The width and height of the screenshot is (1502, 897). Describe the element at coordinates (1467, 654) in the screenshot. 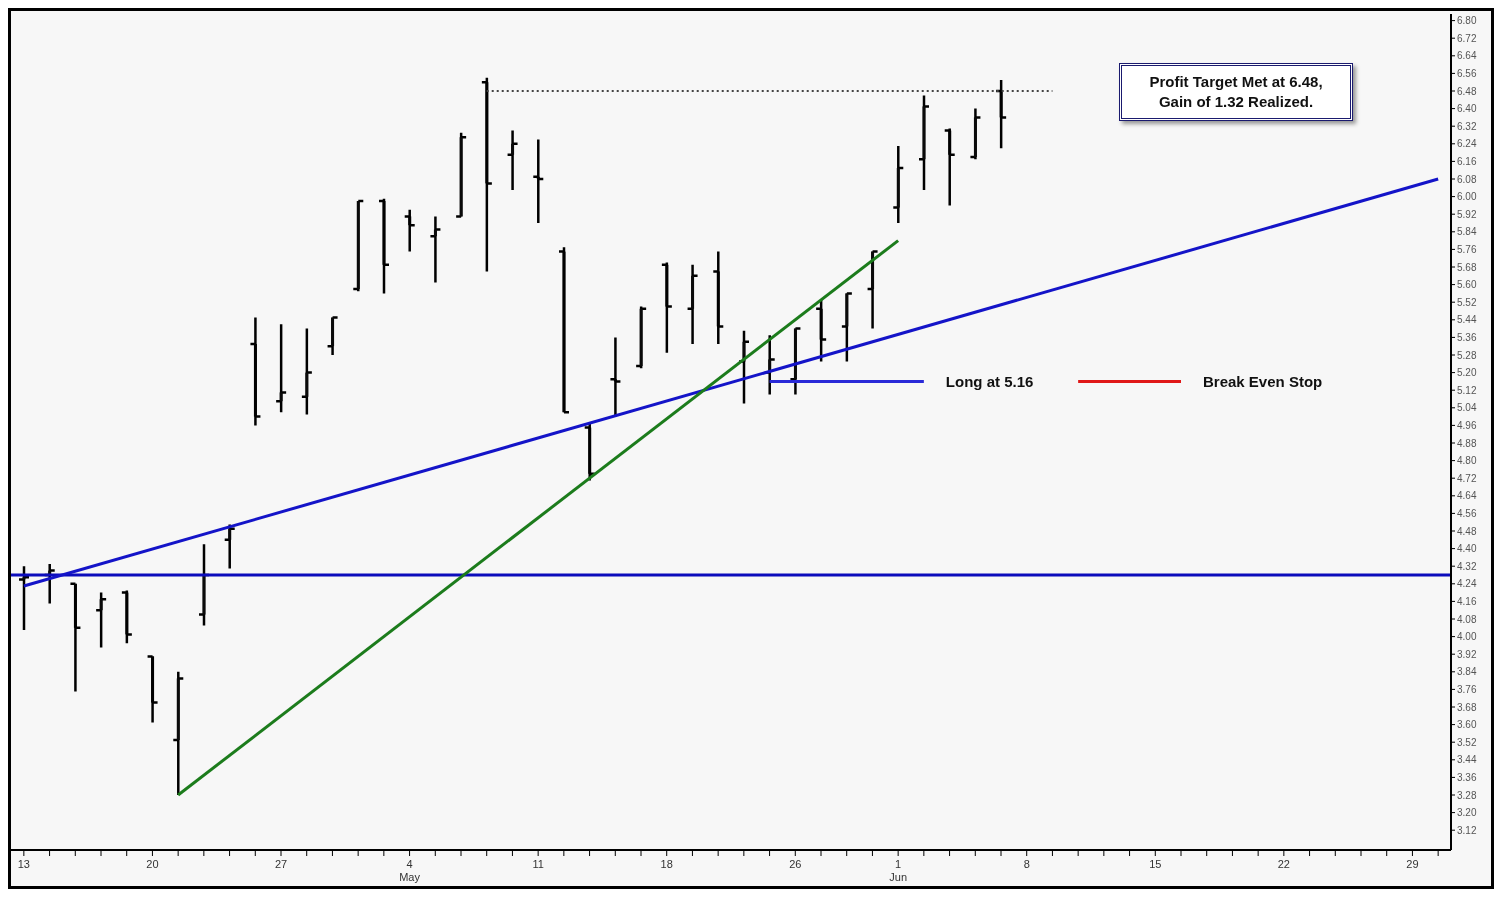

I see `y-tick-label: 3.92` at that location.